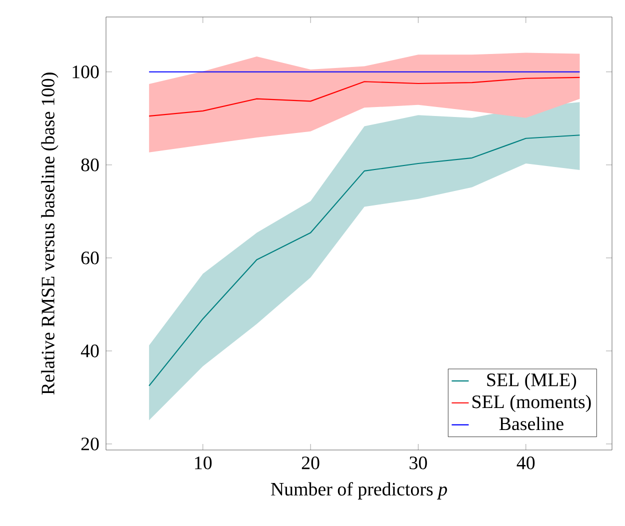 The width and height of the screenshot is (625, 526). What do you see at coordinates (85, 71) in the screenshot?
I see `y-tick-label: 100` at bounding box center [85, 71].